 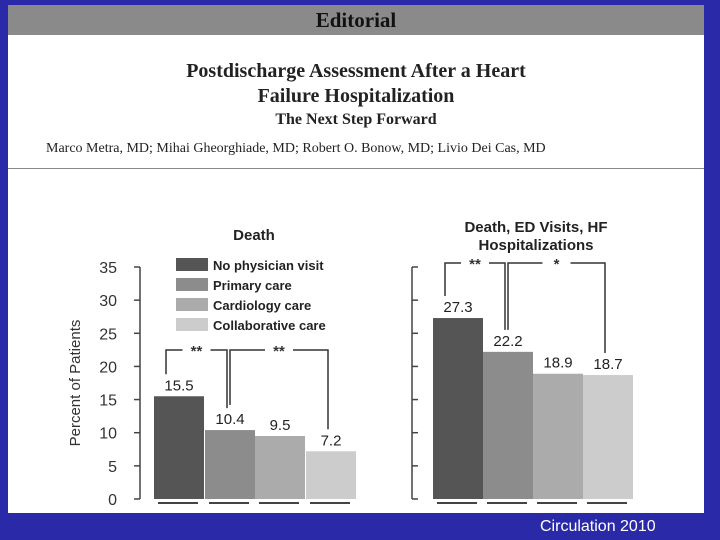 I want to click on panel-title: Hospitalizations, so click(x=535, y=245).